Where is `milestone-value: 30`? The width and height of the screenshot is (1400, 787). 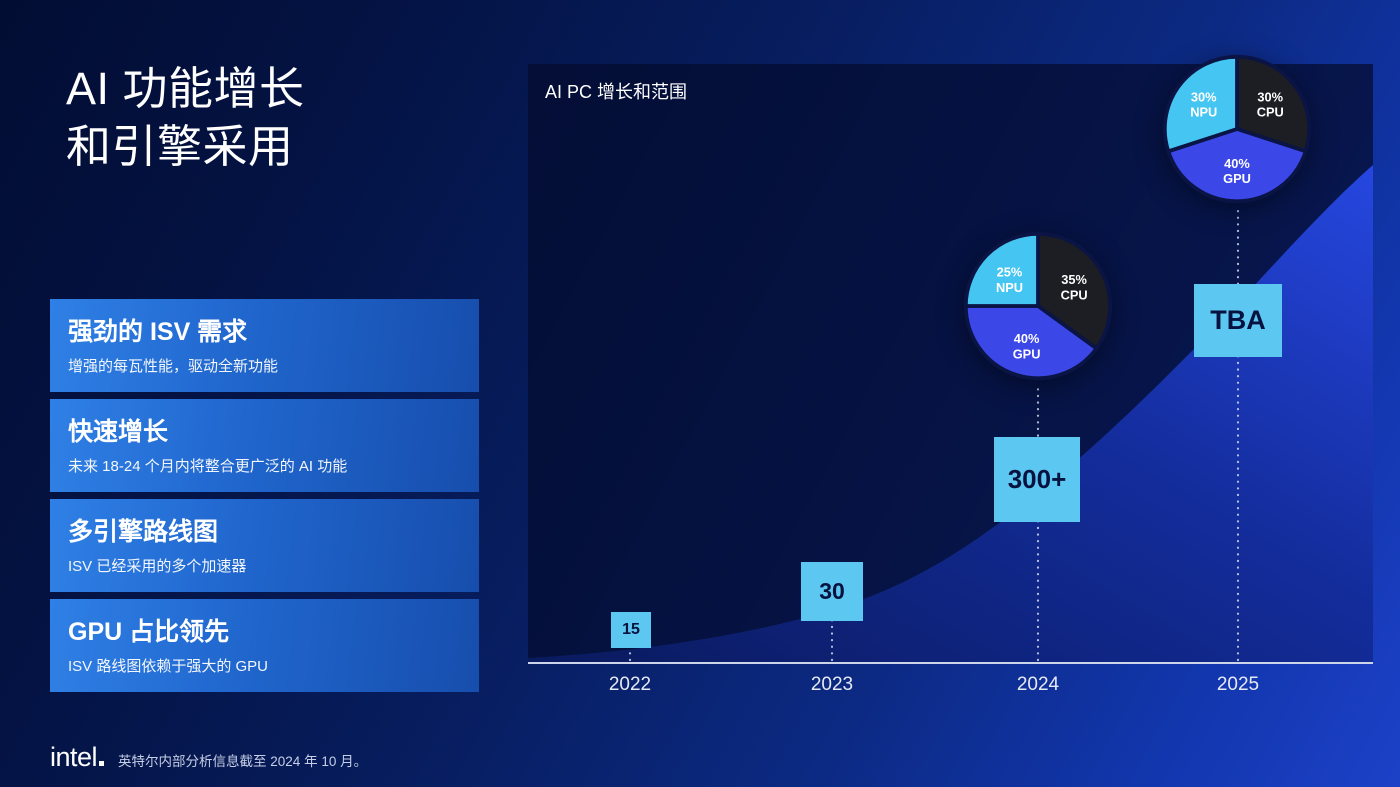 milestone-value: 30 is located at coordinates (832, 591).